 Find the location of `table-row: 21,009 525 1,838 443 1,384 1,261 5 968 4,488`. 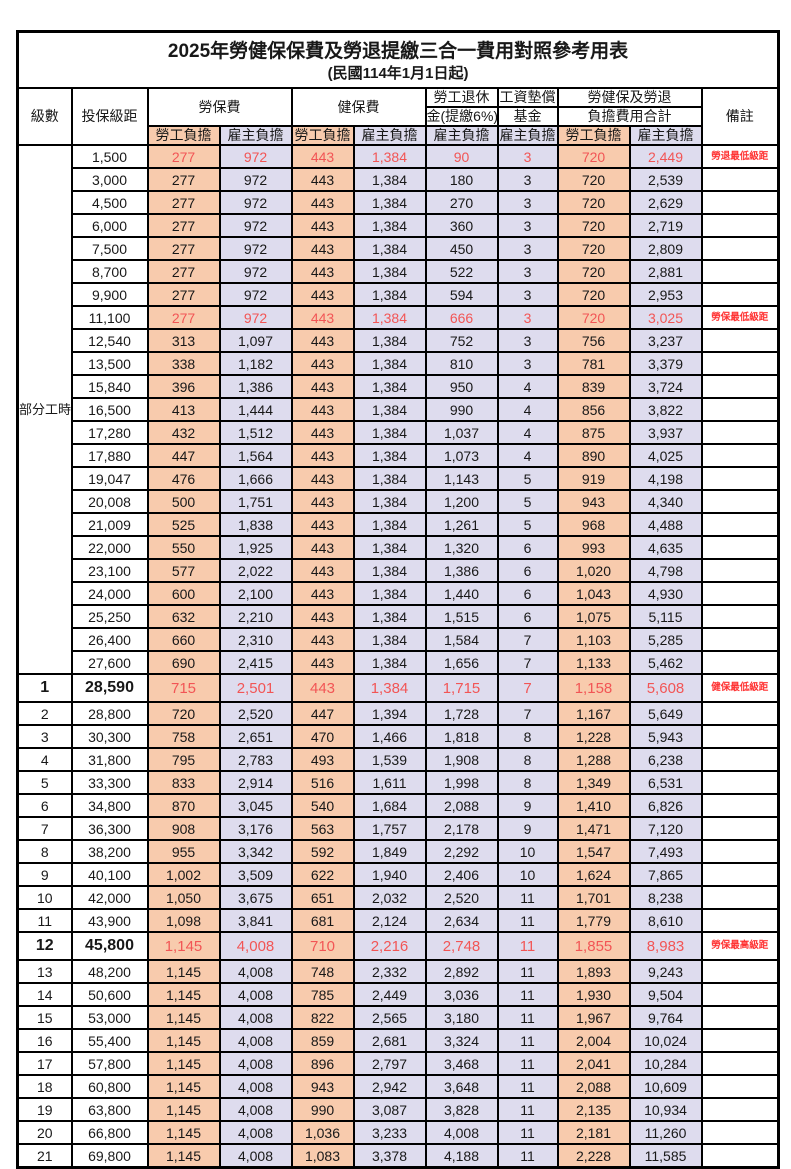

table-row: 21,009 525 1,838 443 1,384 1,261 5 968 4,488 is located at coordinates (399, 524).